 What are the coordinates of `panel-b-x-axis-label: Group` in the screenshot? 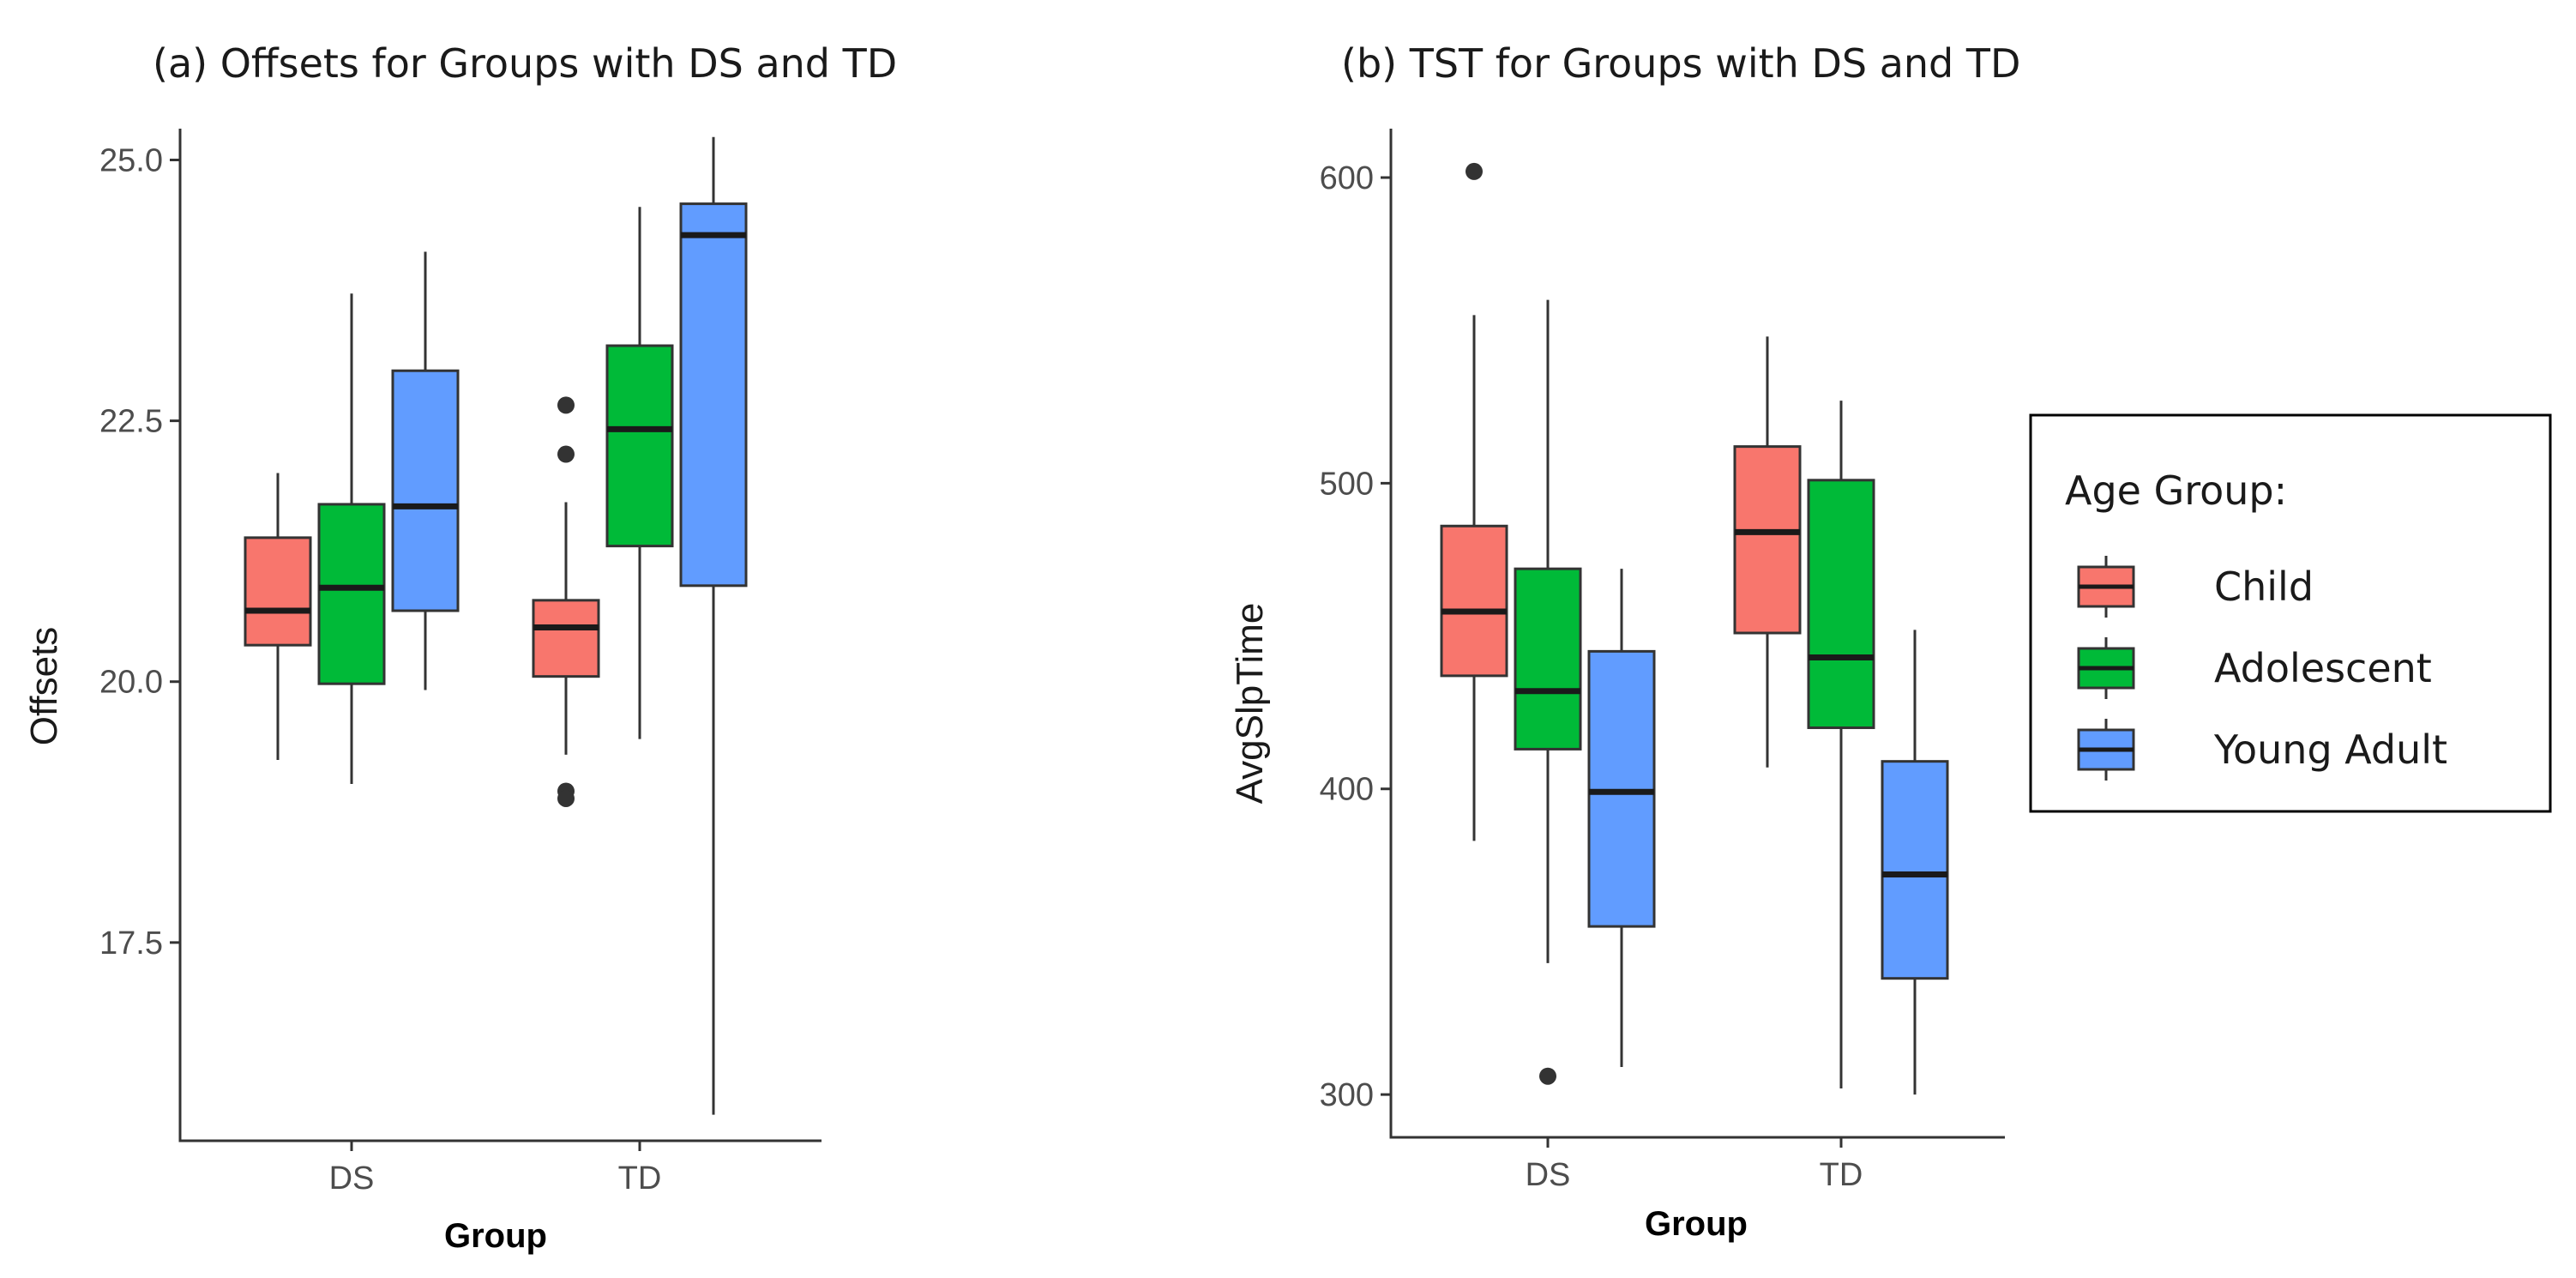 It's located at (1696, 1224).